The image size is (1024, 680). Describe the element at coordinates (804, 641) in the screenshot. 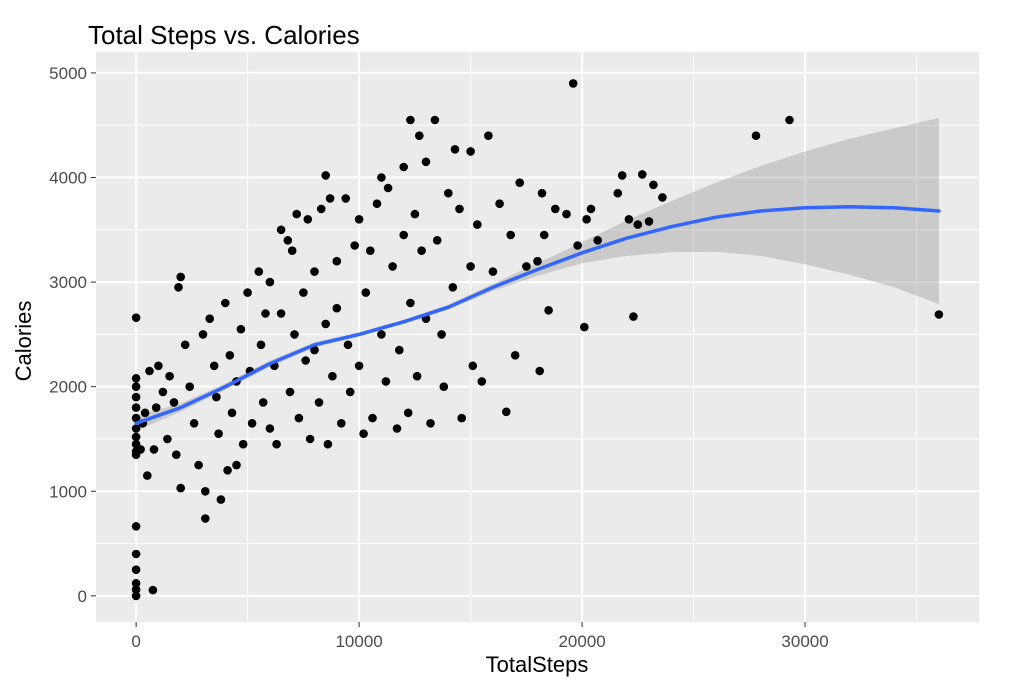

I see `x-tick-label: 30000` at that location.